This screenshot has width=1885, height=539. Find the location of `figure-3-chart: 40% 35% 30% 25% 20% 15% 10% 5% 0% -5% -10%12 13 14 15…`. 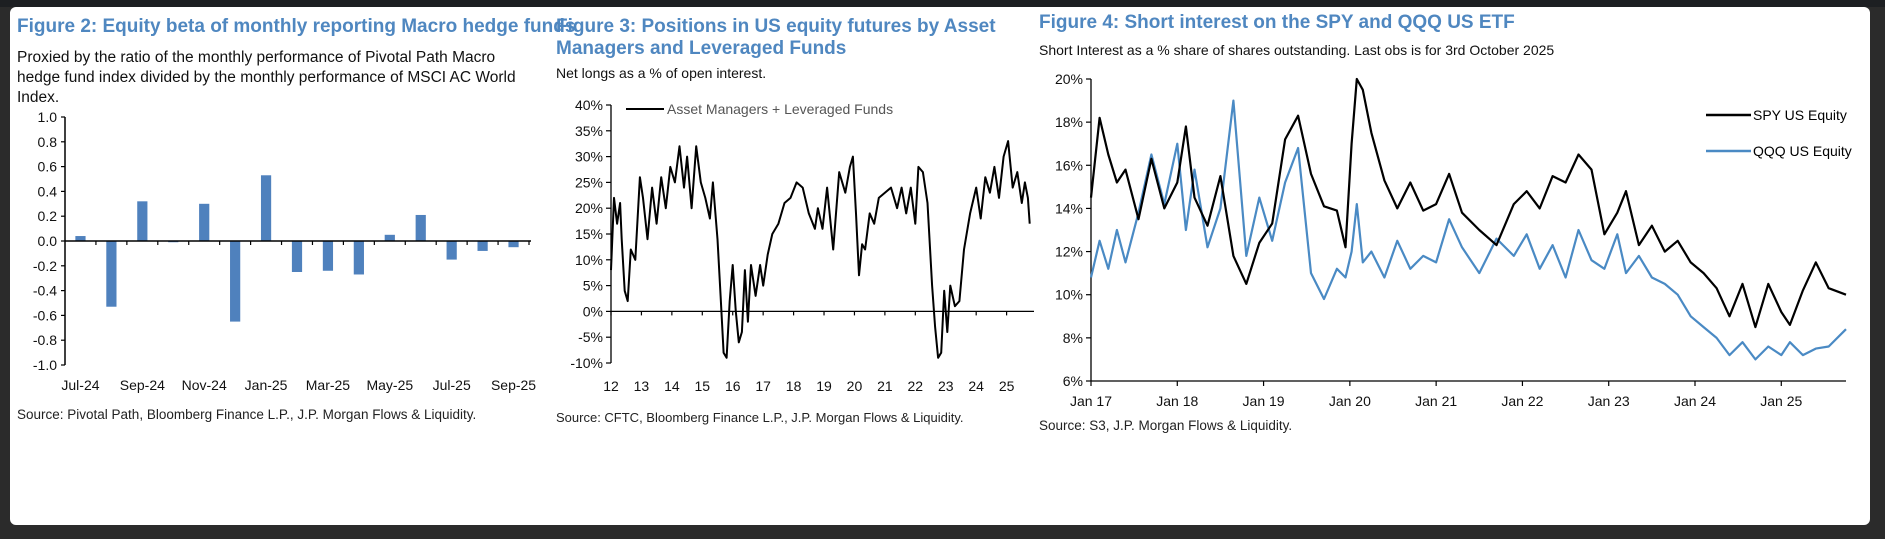

figure-3-chart: 40% 35% 30% 25% 20% 15% 10% 5% 0% -5% -10%12 13 14 15… is located at coordinates (802, 245).